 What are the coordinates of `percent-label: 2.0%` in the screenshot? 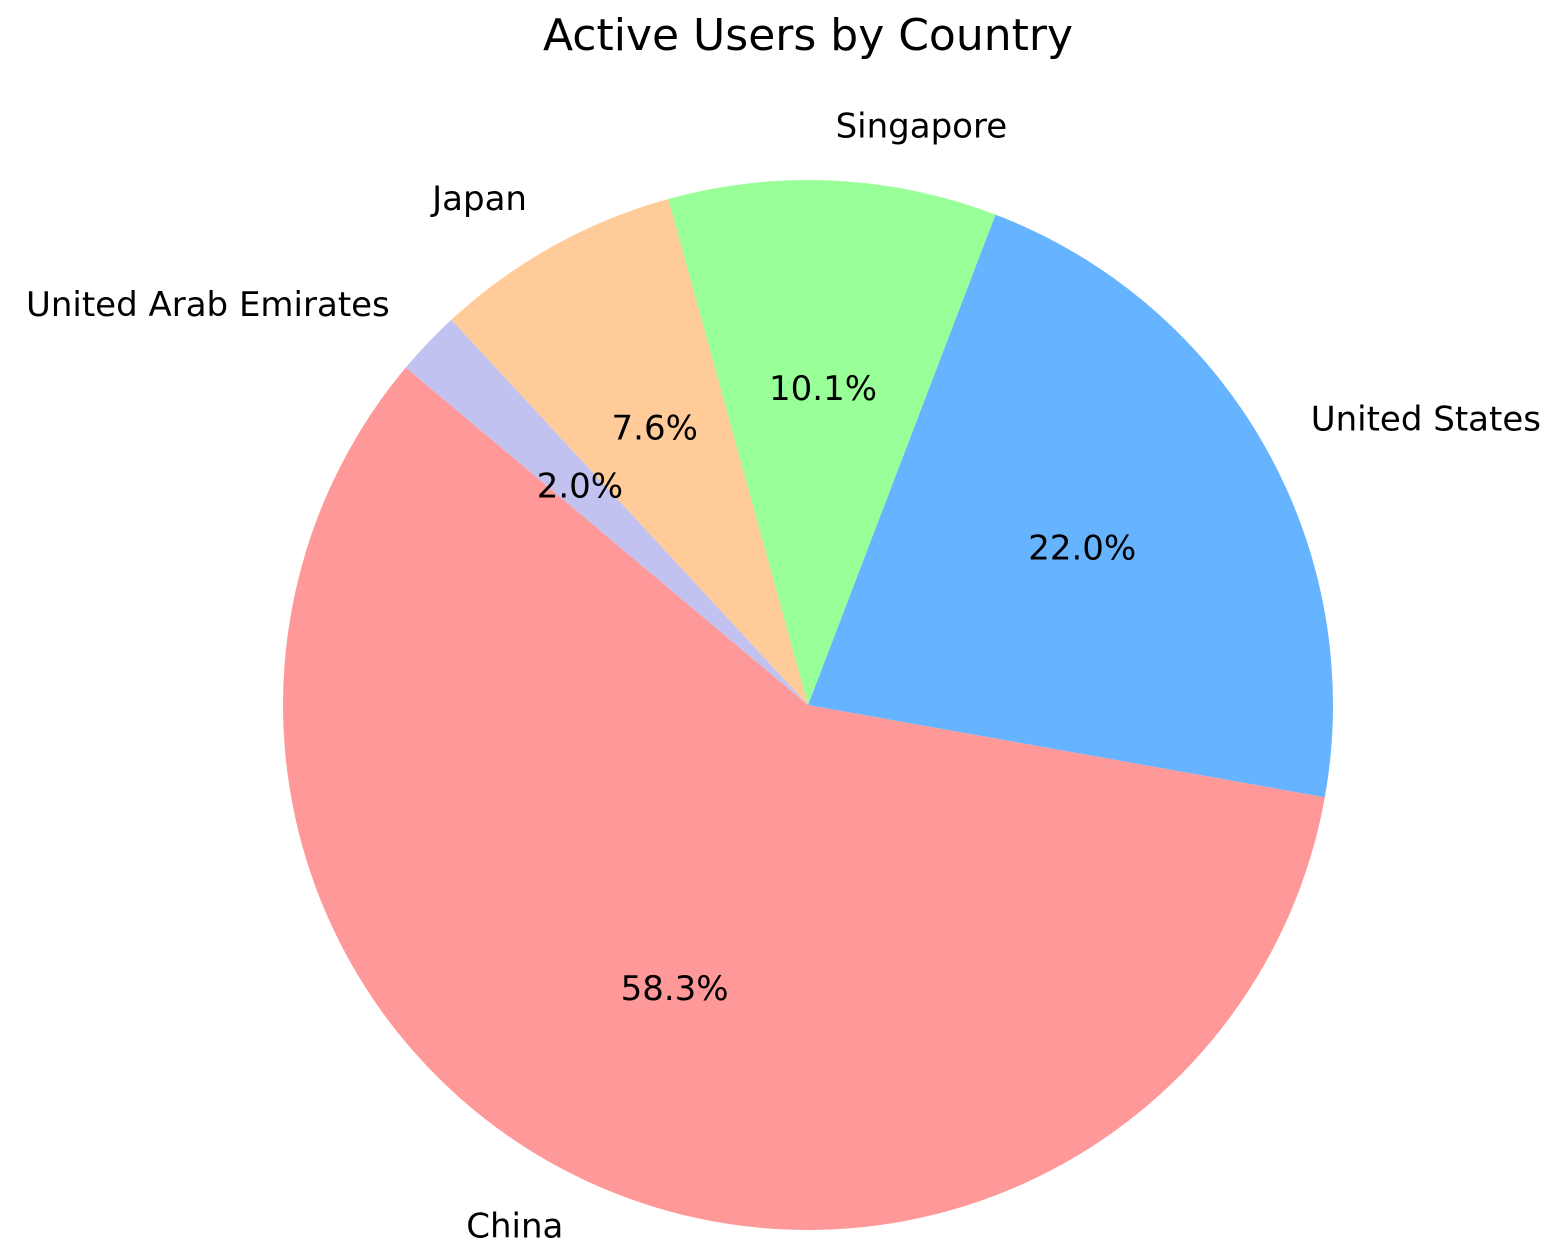 It's located at (580, 486).